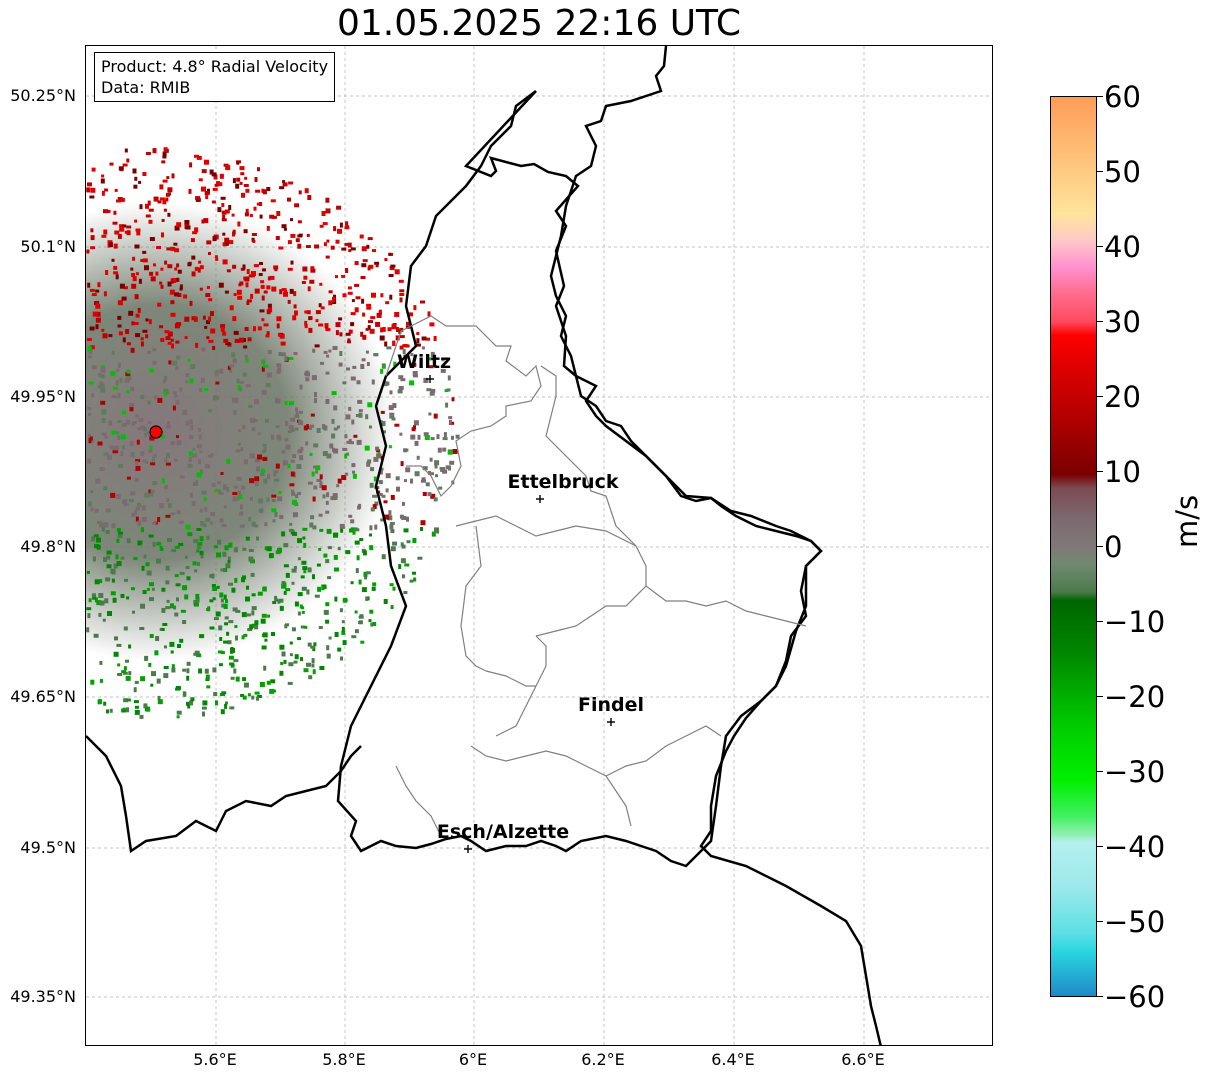  I want to click on colorbar-tick-label: 50, so click(1122, 172).